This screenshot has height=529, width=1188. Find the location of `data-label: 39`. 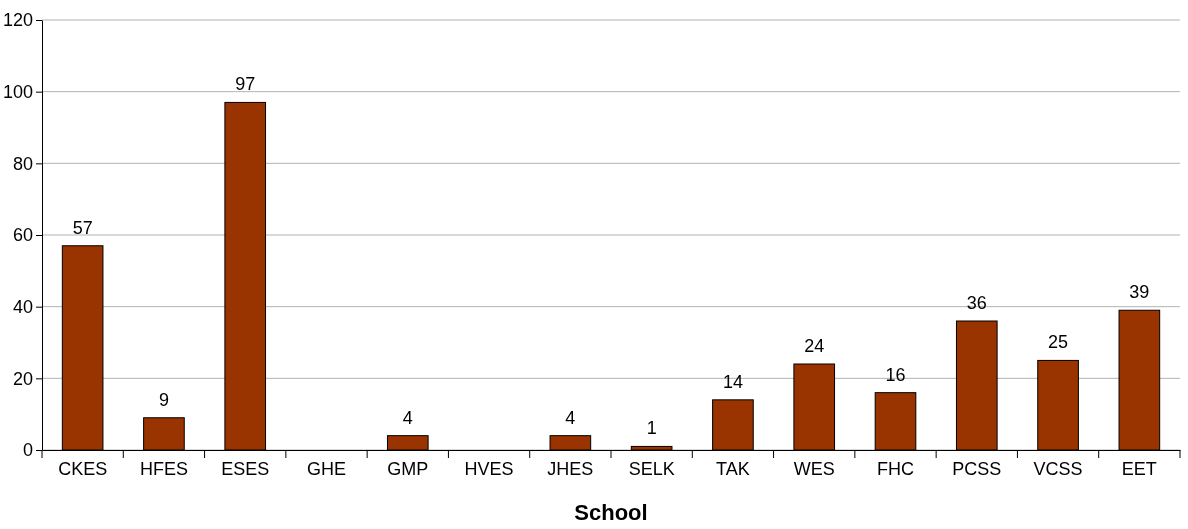

data-label: 39 is located at coordinates (1139, 292).